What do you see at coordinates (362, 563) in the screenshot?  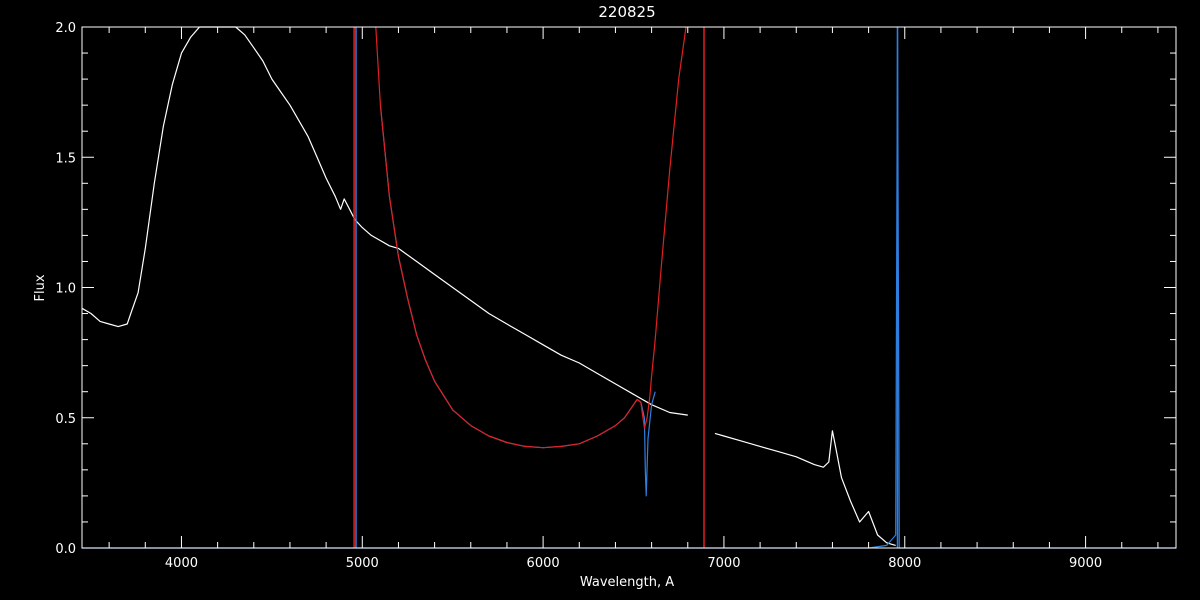 I see `x-tick-label: 5000` at bounding box center [362, 563].